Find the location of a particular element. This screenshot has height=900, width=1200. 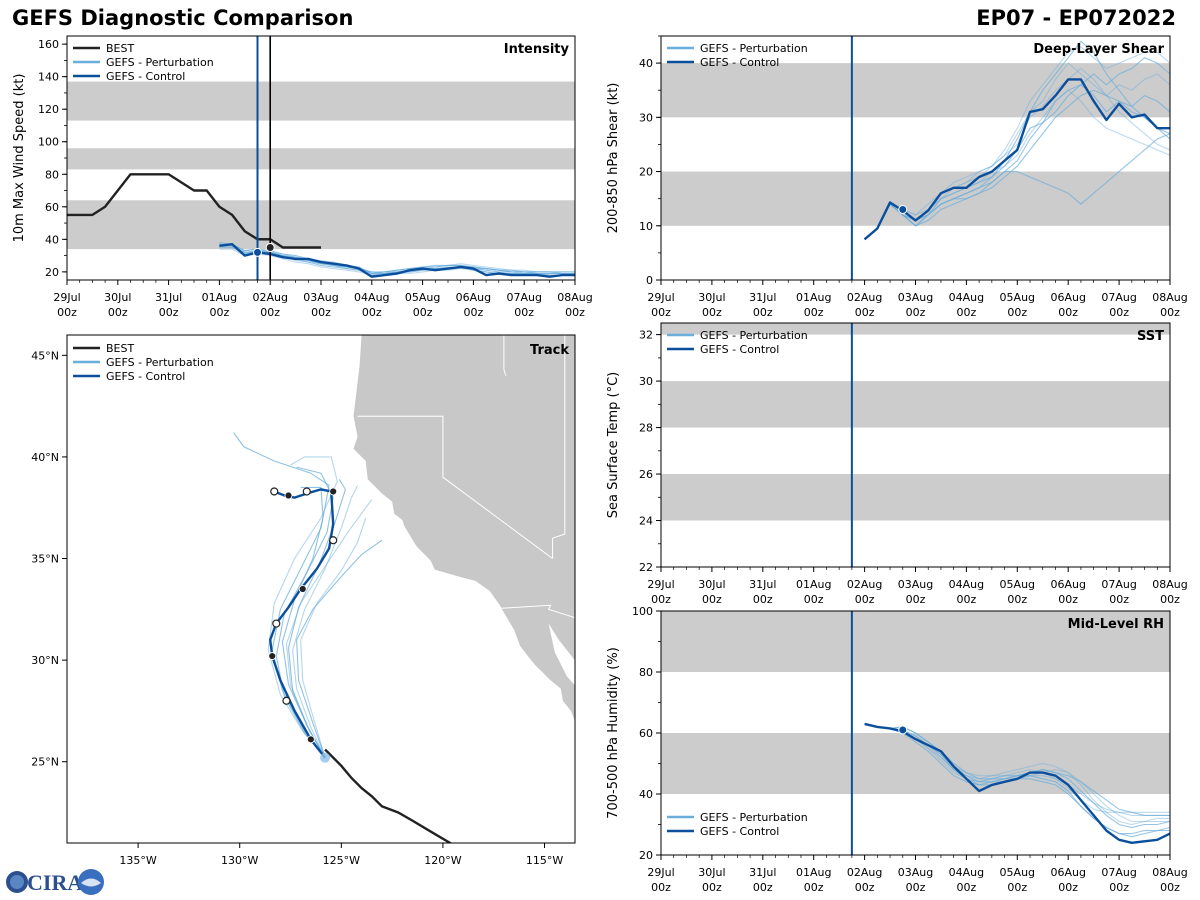

track-panel-title: Track is located at coordinates (549, 350).